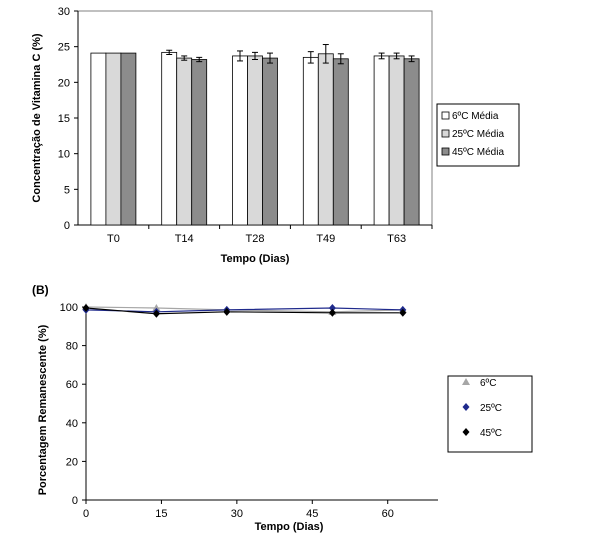 The image size is (592, 536). Describe the element at coordinates (312, 514) in the screenshot. I see `chart-b-x-tick-label: 45` at that location.